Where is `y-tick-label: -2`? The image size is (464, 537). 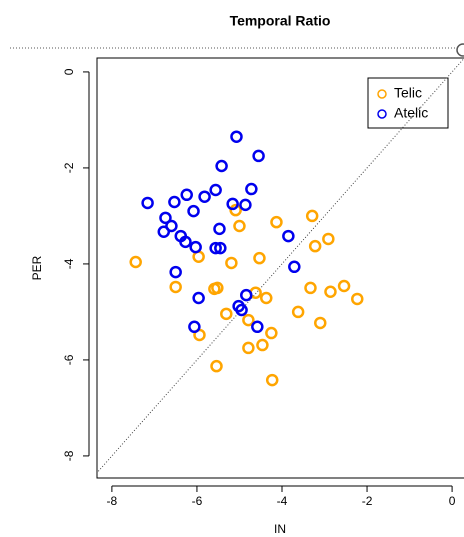 y-tick-label: -2 is located at coordinates (69, 167).